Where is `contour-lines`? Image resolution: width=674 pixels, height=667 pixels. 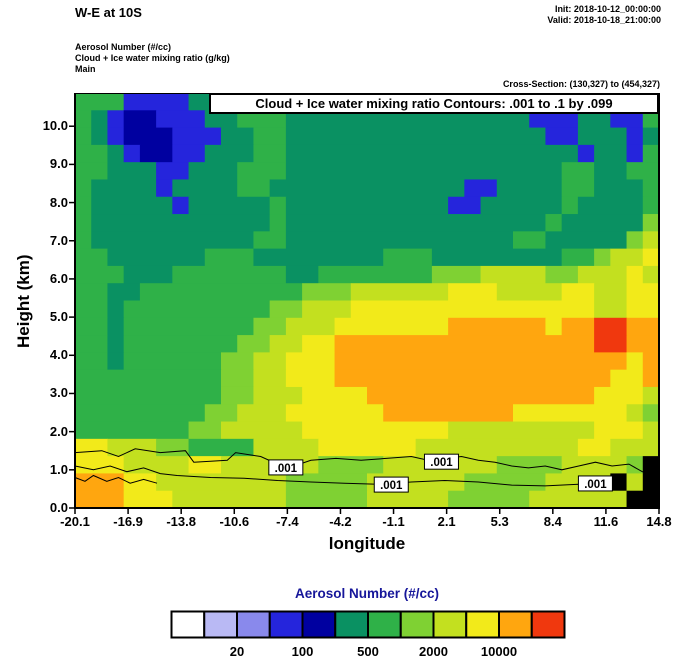
contour-lines is located at coordinates (362, 468).